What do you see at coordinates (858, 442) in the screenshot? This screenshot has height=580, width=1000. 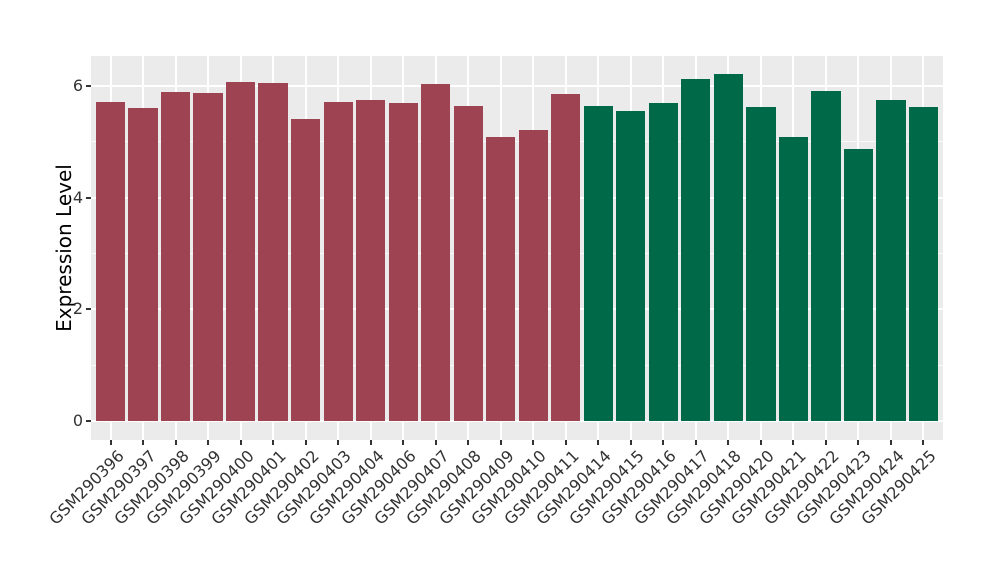 I see `x-tick-mark-GSM290423` at bounding box center [858, 442].